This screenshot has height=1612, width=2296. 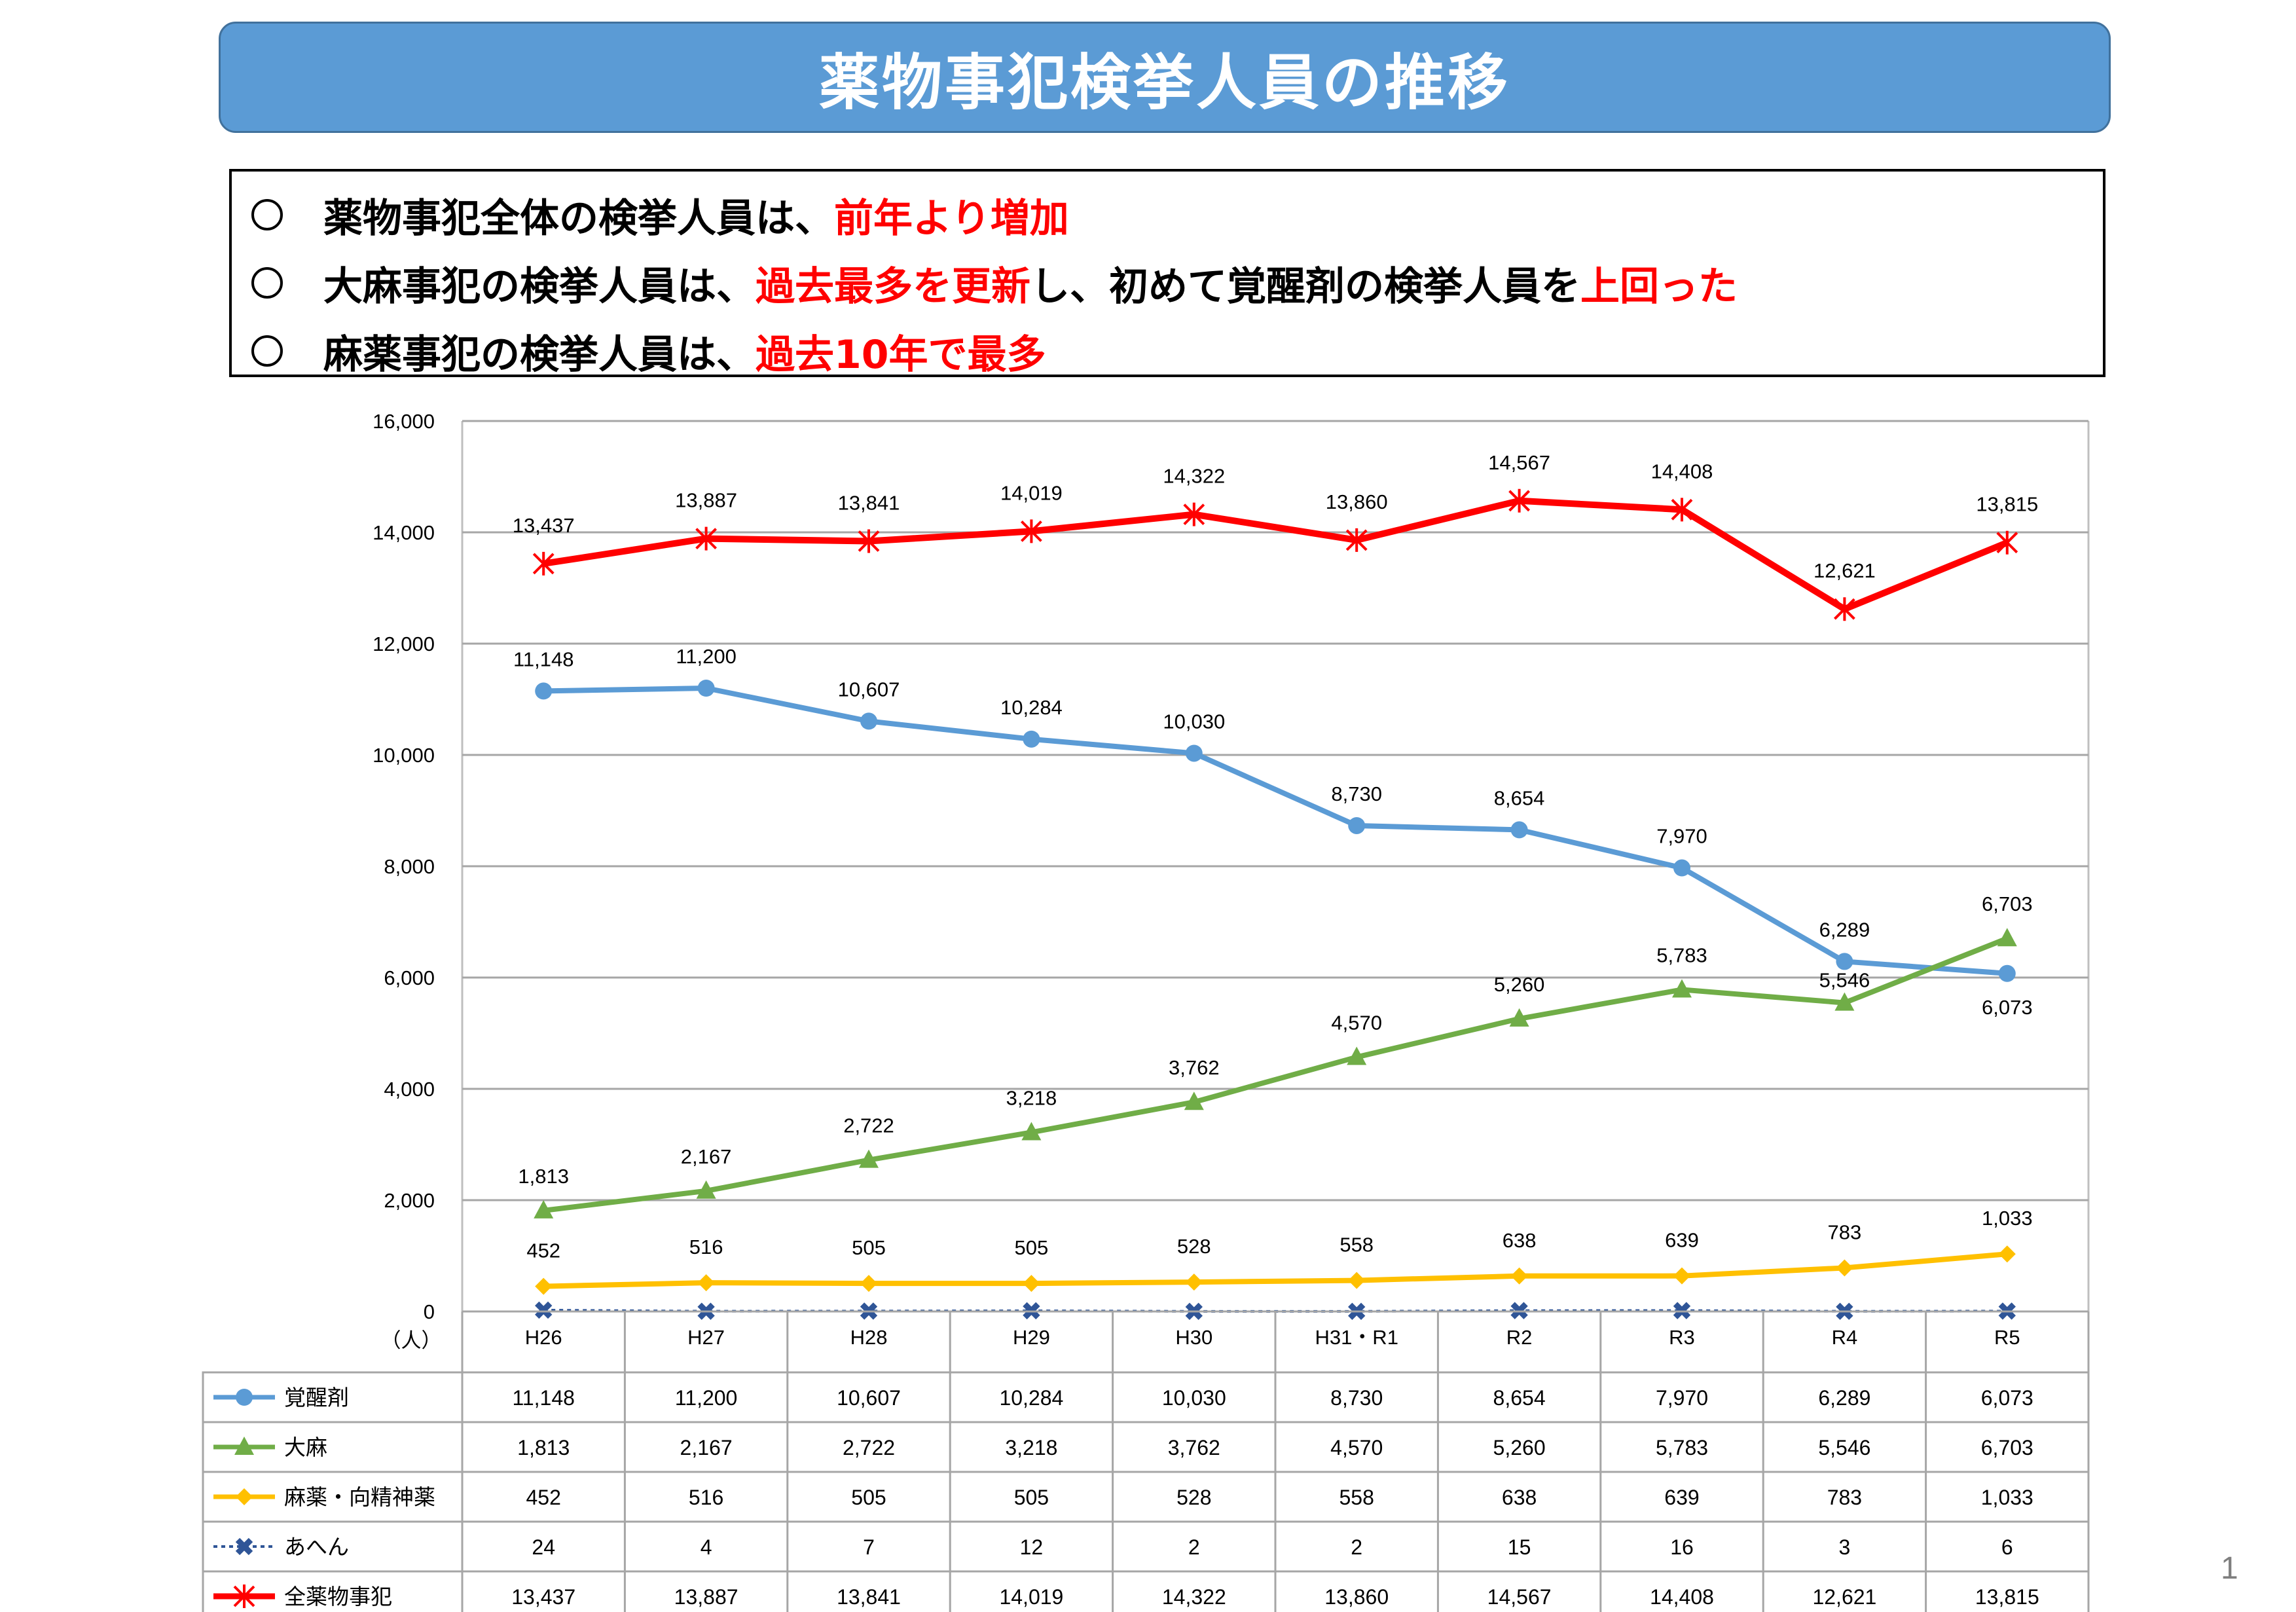 What do you see at coordinates (706, 1597) in the screenshot?
I see `data-table-cell: 13,887` at bounding box center [706, 1597].